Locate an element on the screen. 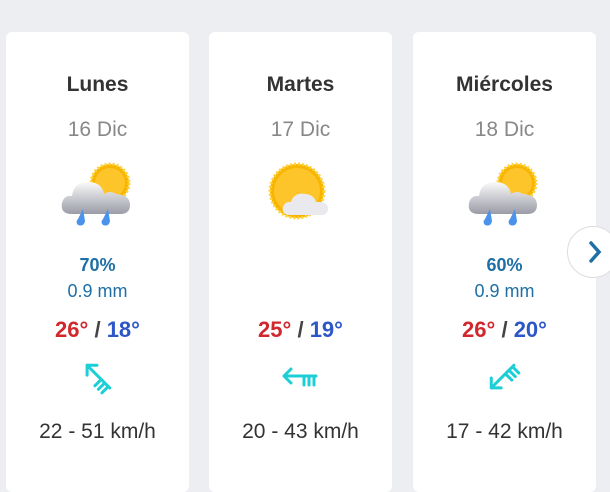  sun-cloud-icon is located at coordinates (301, 195).